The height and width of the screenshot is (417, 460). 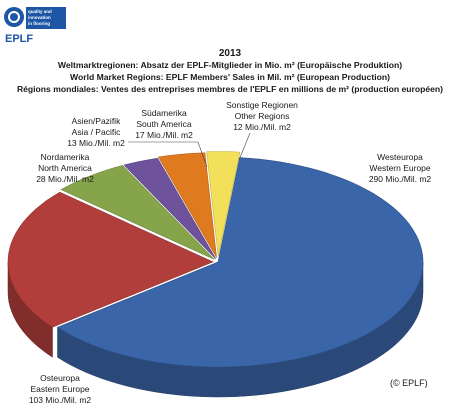 What do you see at coordinates (39, 23) in the screenshot?
I see `logo-tagline-3: in flooring` at bounding box center [39, 23].